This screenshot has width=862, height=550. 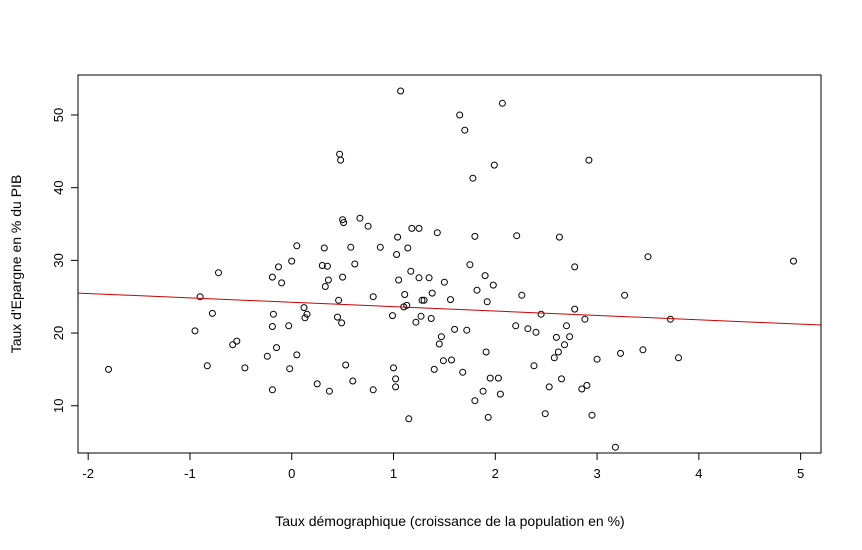 I want to click on y-tick-label: 20, so click(x=58, y=333).